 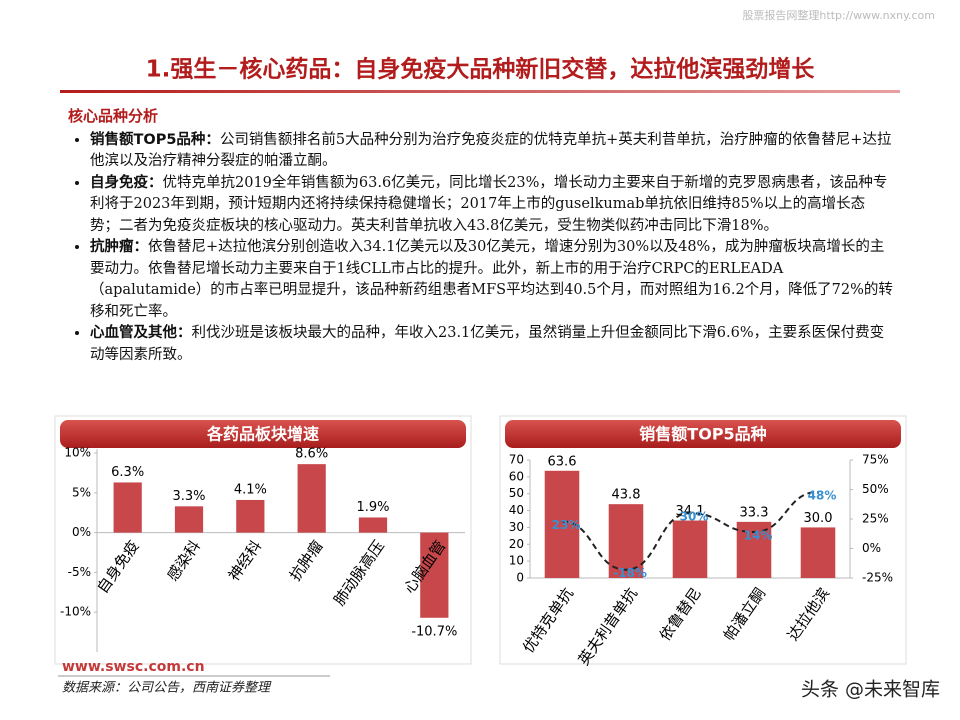 What do you see at coordinates (434, 631) in the screenshot?
I see `value-label: -10.7%` at bounding box center [434, 631].